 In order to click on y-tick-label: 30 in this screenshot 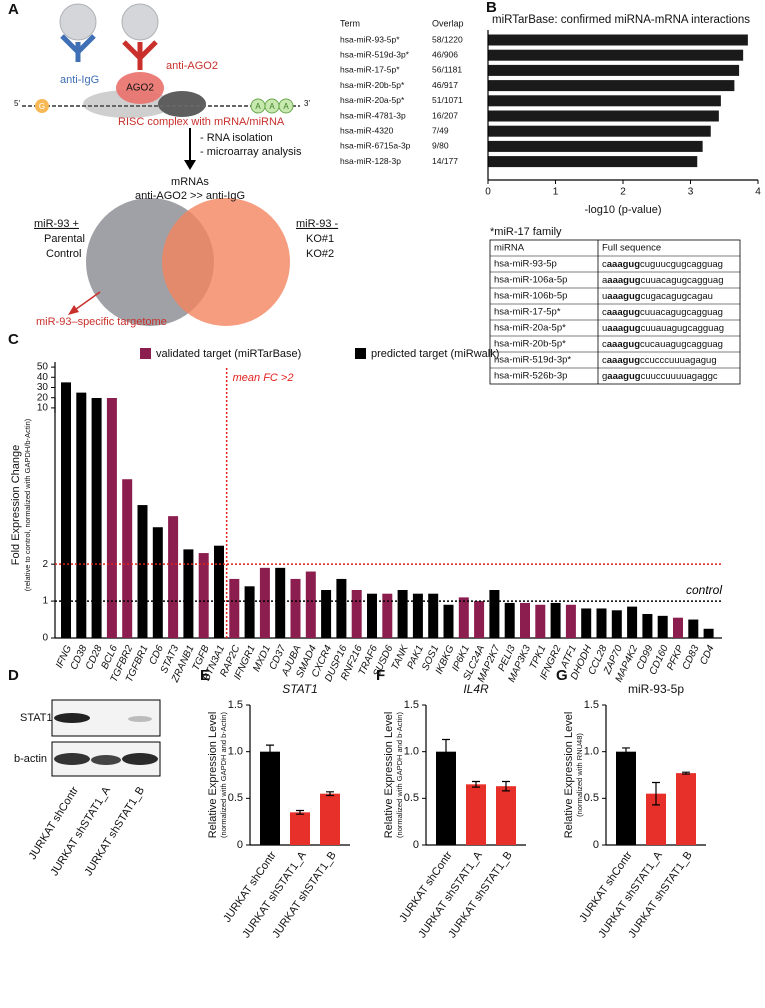, I will do `click(43, 387)`.